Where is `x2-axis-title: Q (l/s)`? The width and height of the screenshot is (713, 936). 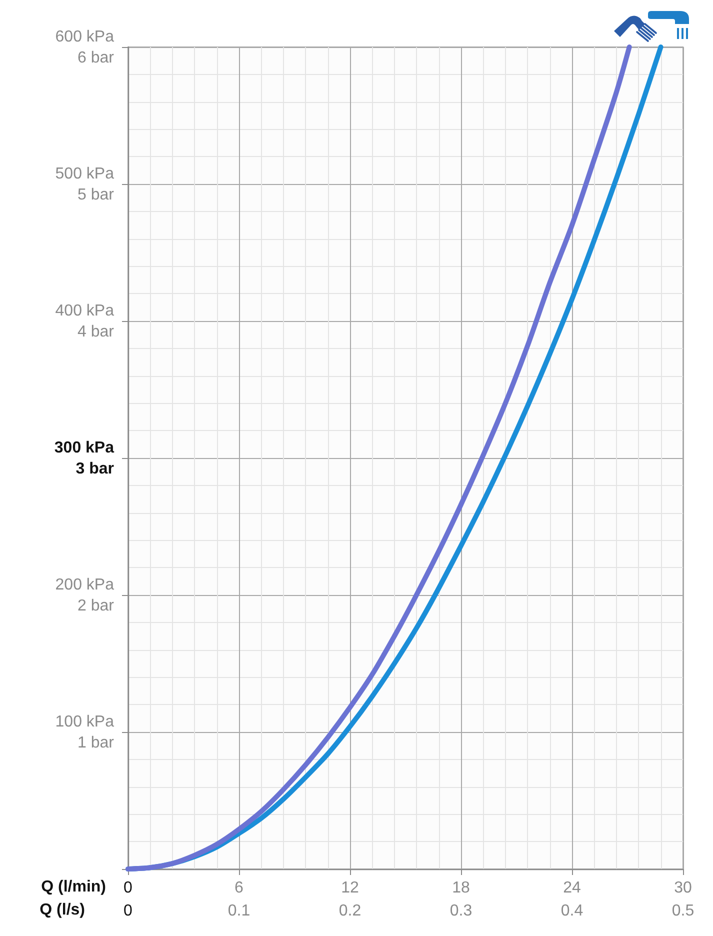
x2-axis-title: Q (l/s) is located at coordinates (62, 910).